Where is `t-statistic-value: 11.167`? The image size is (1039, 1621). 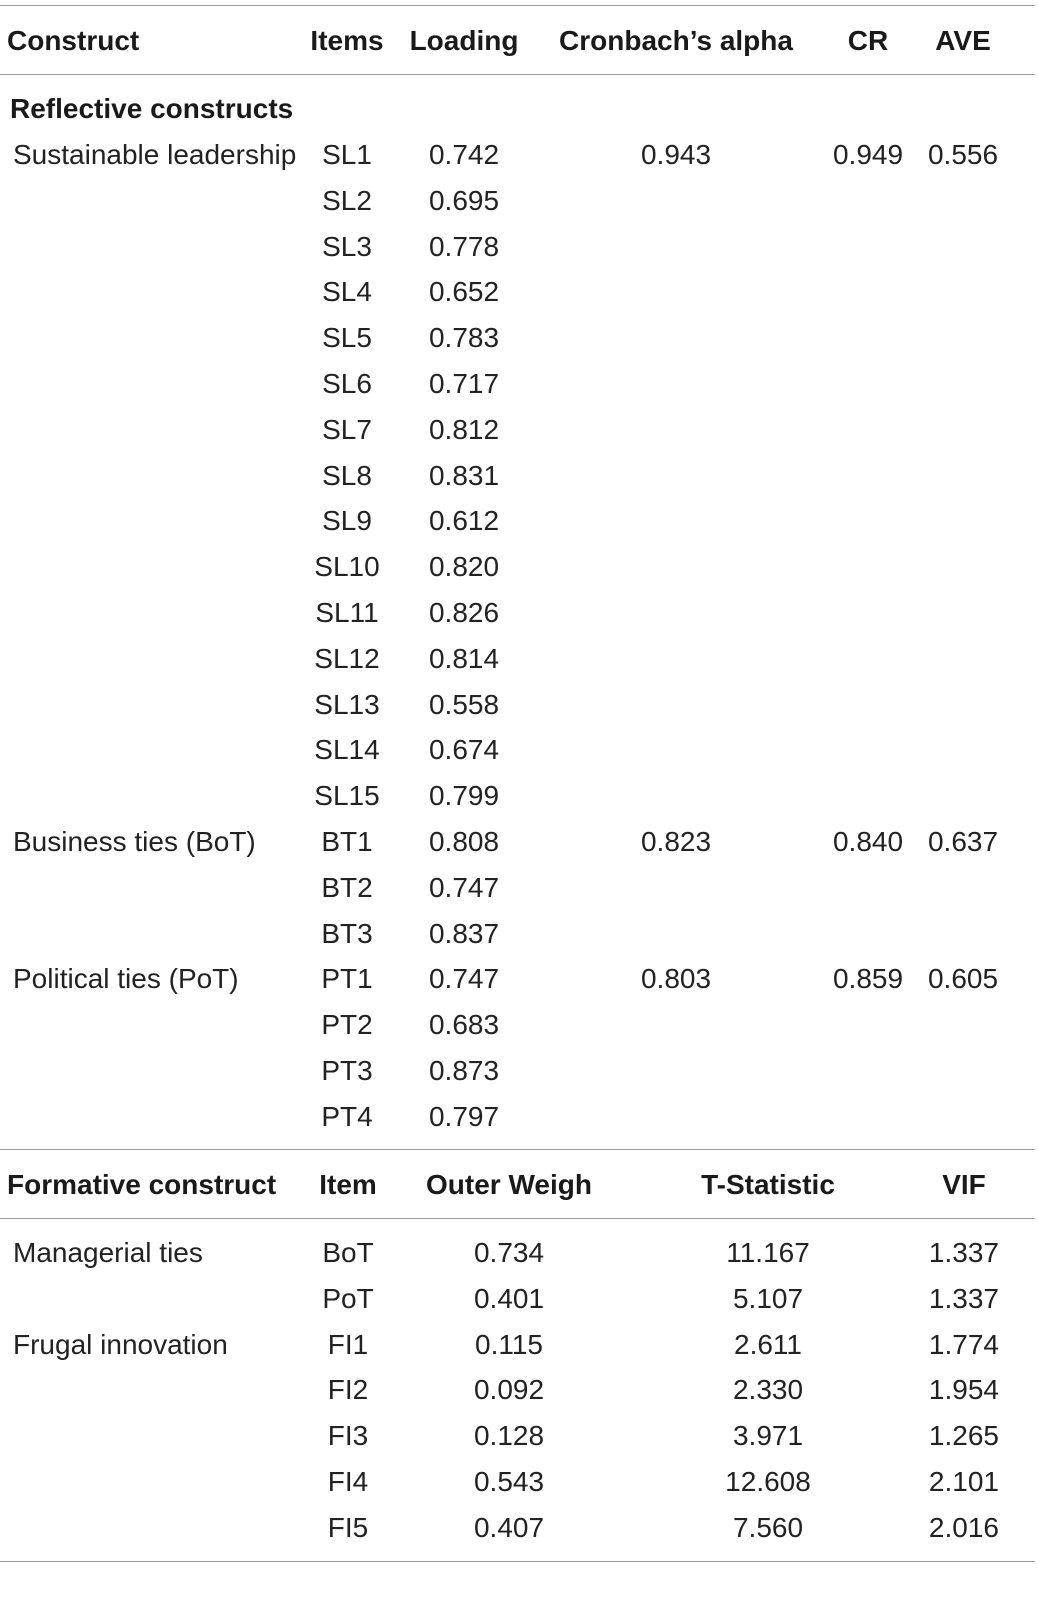 t-statistic-value: 11.167 is located at coordinates (768, 1252).